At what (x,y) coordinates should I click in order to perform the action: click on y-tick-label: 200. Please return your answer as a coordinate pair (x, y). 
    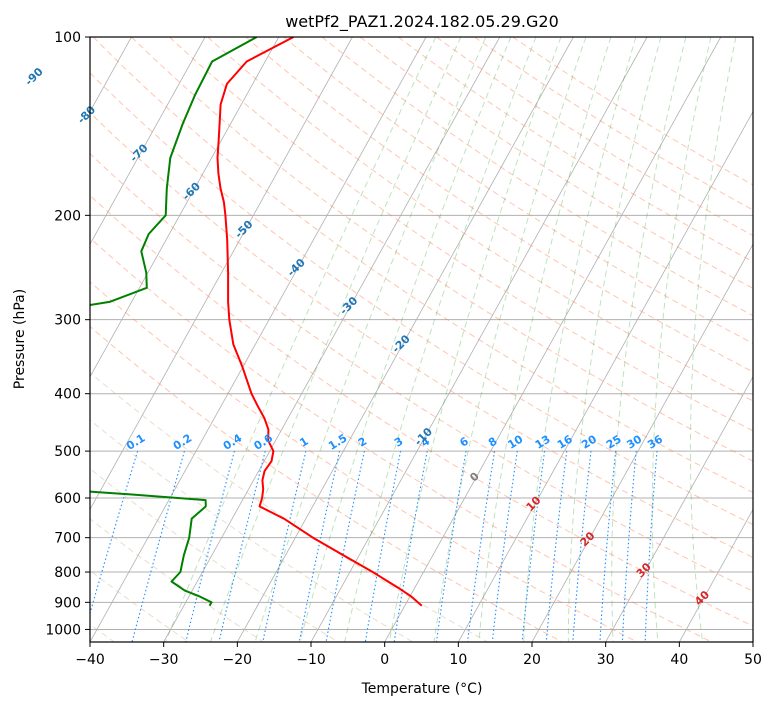
    Looking at the image, I should click on (67, 216).